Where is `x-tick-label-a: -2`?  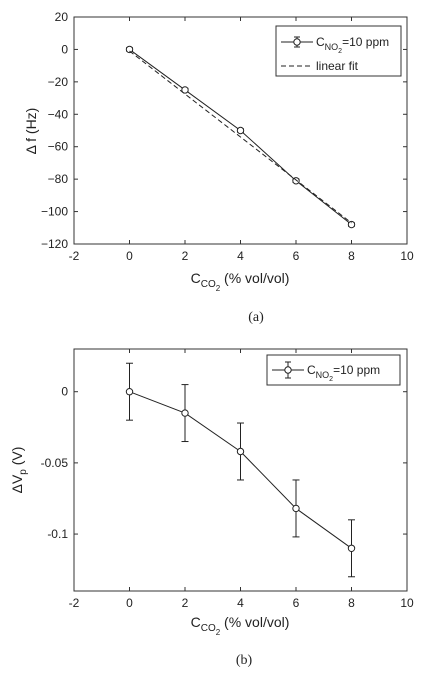
x-tick-label-a: -2 is located at coordinates (74, 256).